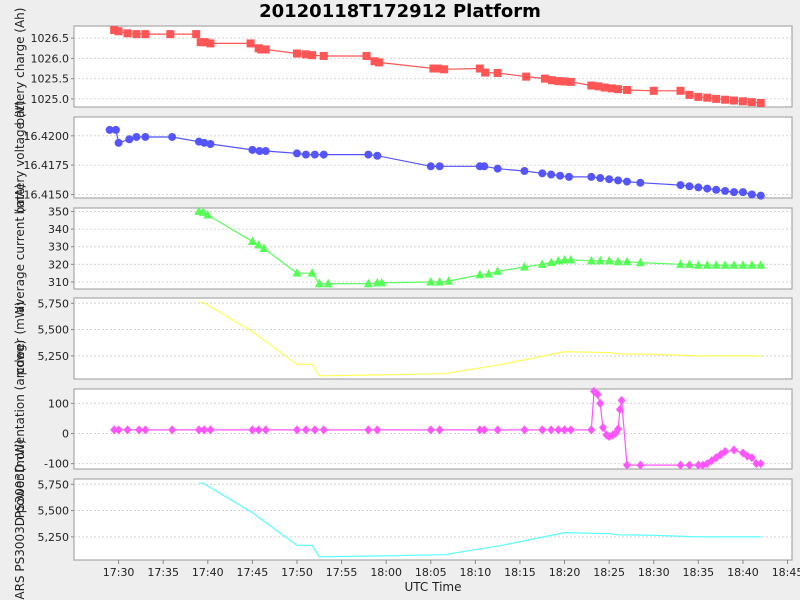  I want to click on y-tick-label: 16.4200, so click(47, 136).